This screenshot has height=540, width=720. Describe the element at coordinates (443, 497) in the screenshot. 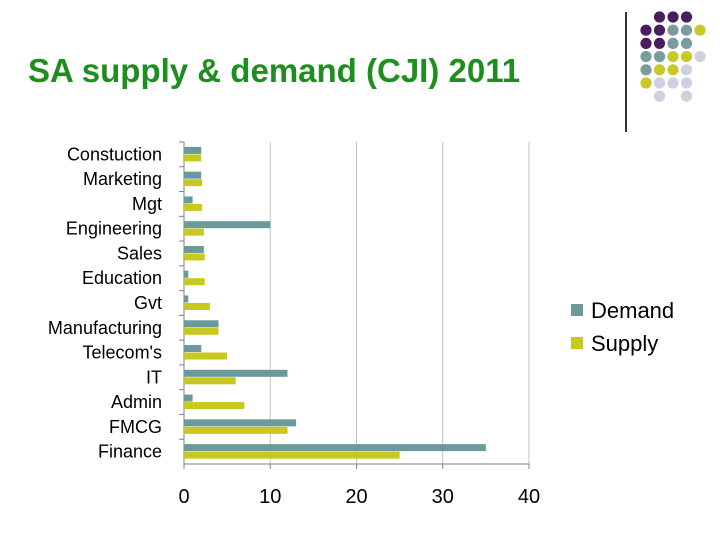

I see `x-tick-label: 30` at that location.